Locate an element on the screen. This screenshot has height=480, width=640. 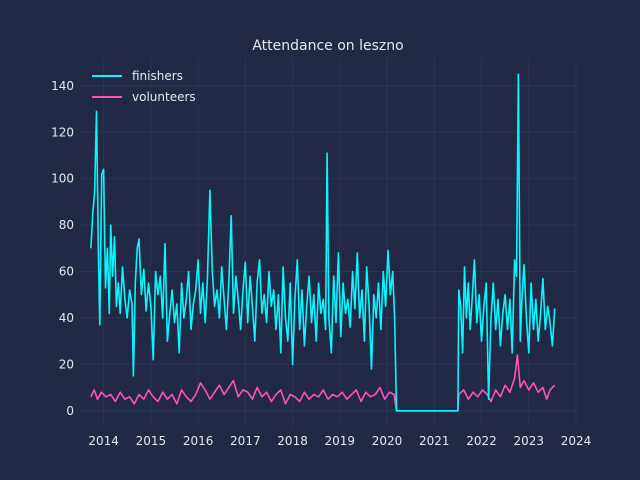
y-tick-label: 0 is located at coordinates (70, 411).